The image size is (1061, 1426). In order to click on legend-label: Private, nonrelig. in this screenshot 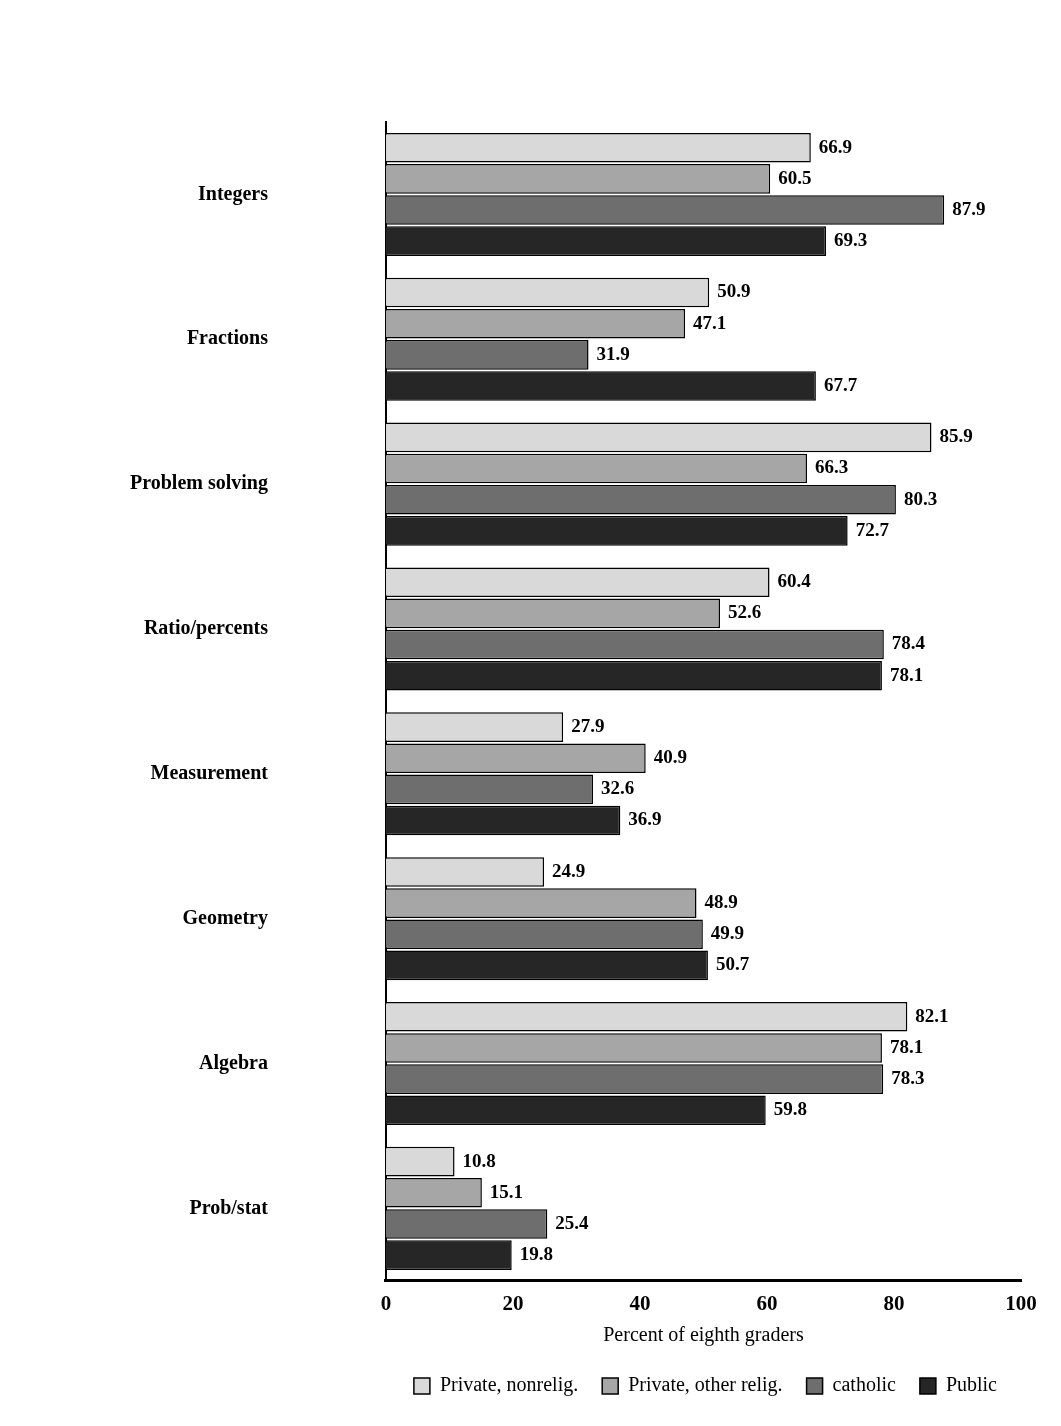, I will do `click(509, 1385)`.